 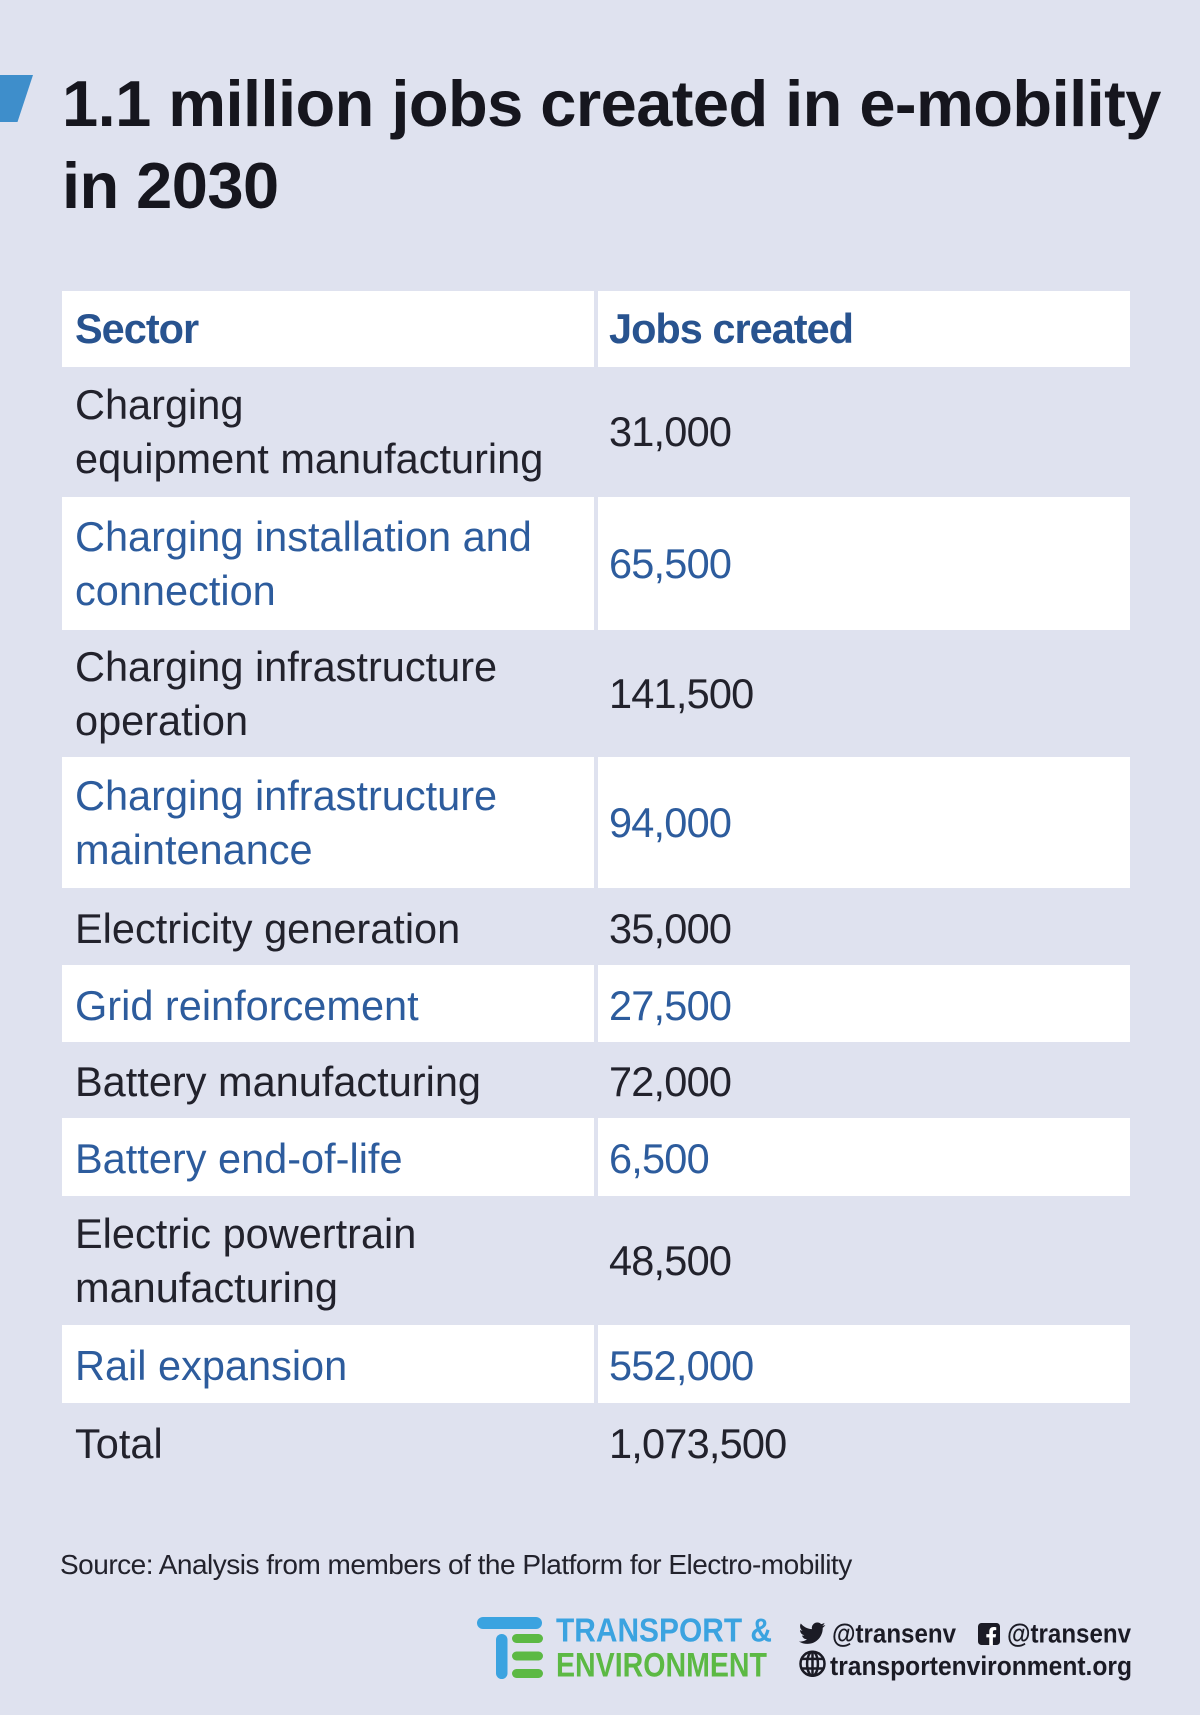 What do you see at coordinates (981, 1666) in the screenshot?
I see `svg-text: transportenvironment.org` at bounding box center [981, 1666].